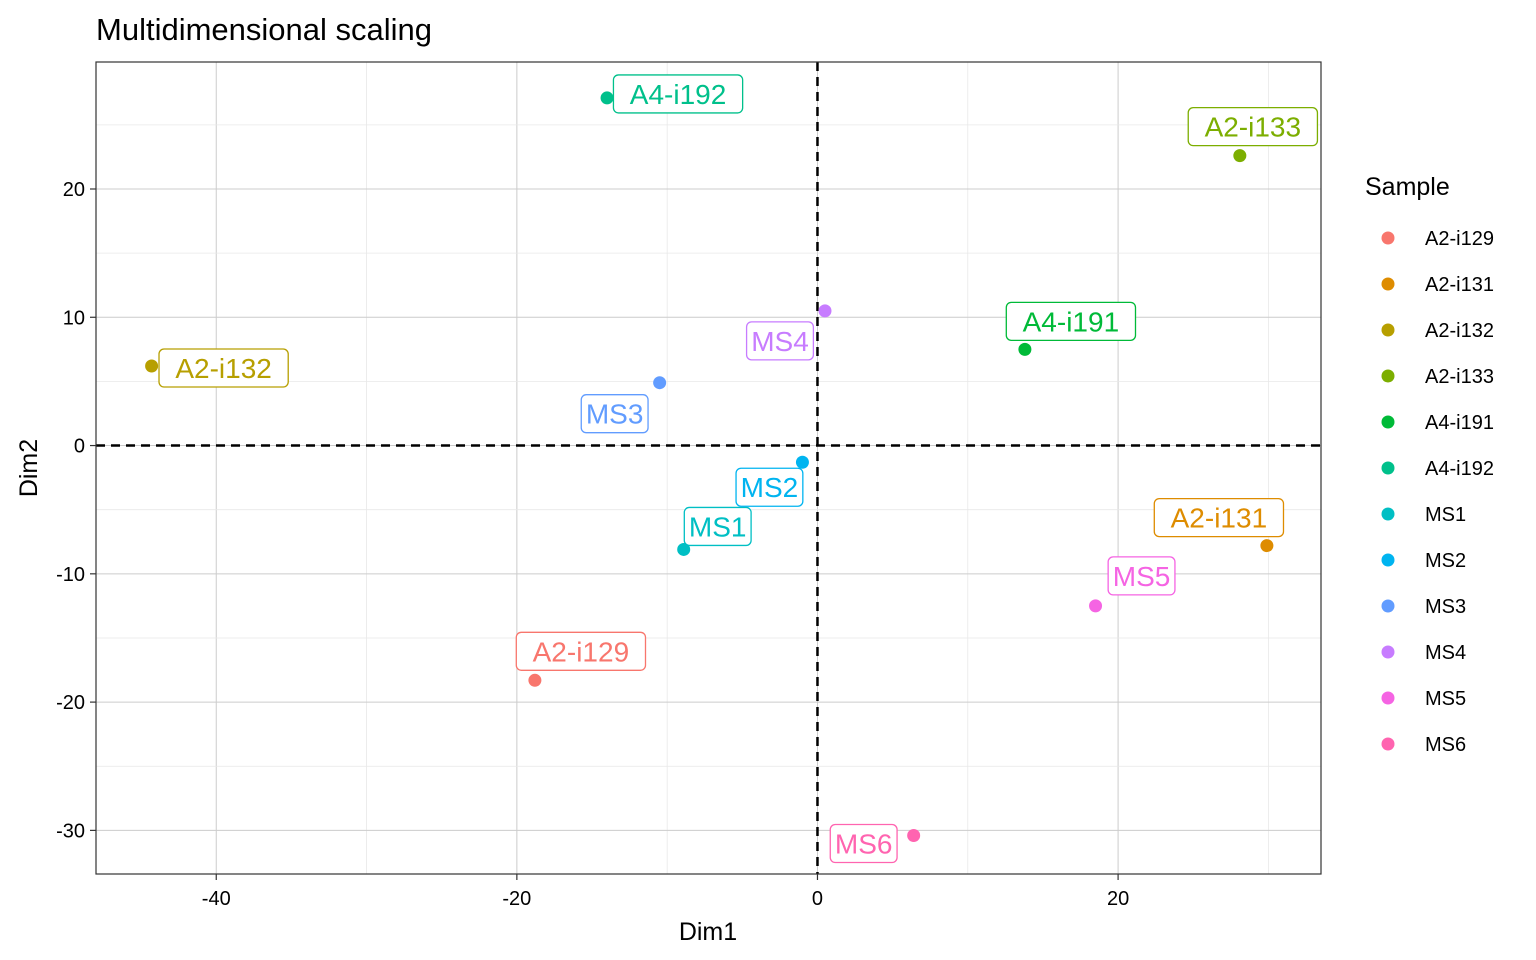 This screenshot has height=960, width=1536. What do you see at coordinates (1445, 561) in the screenshot?
I see `legend-label: MS2` at bounding box center [1445, 561].